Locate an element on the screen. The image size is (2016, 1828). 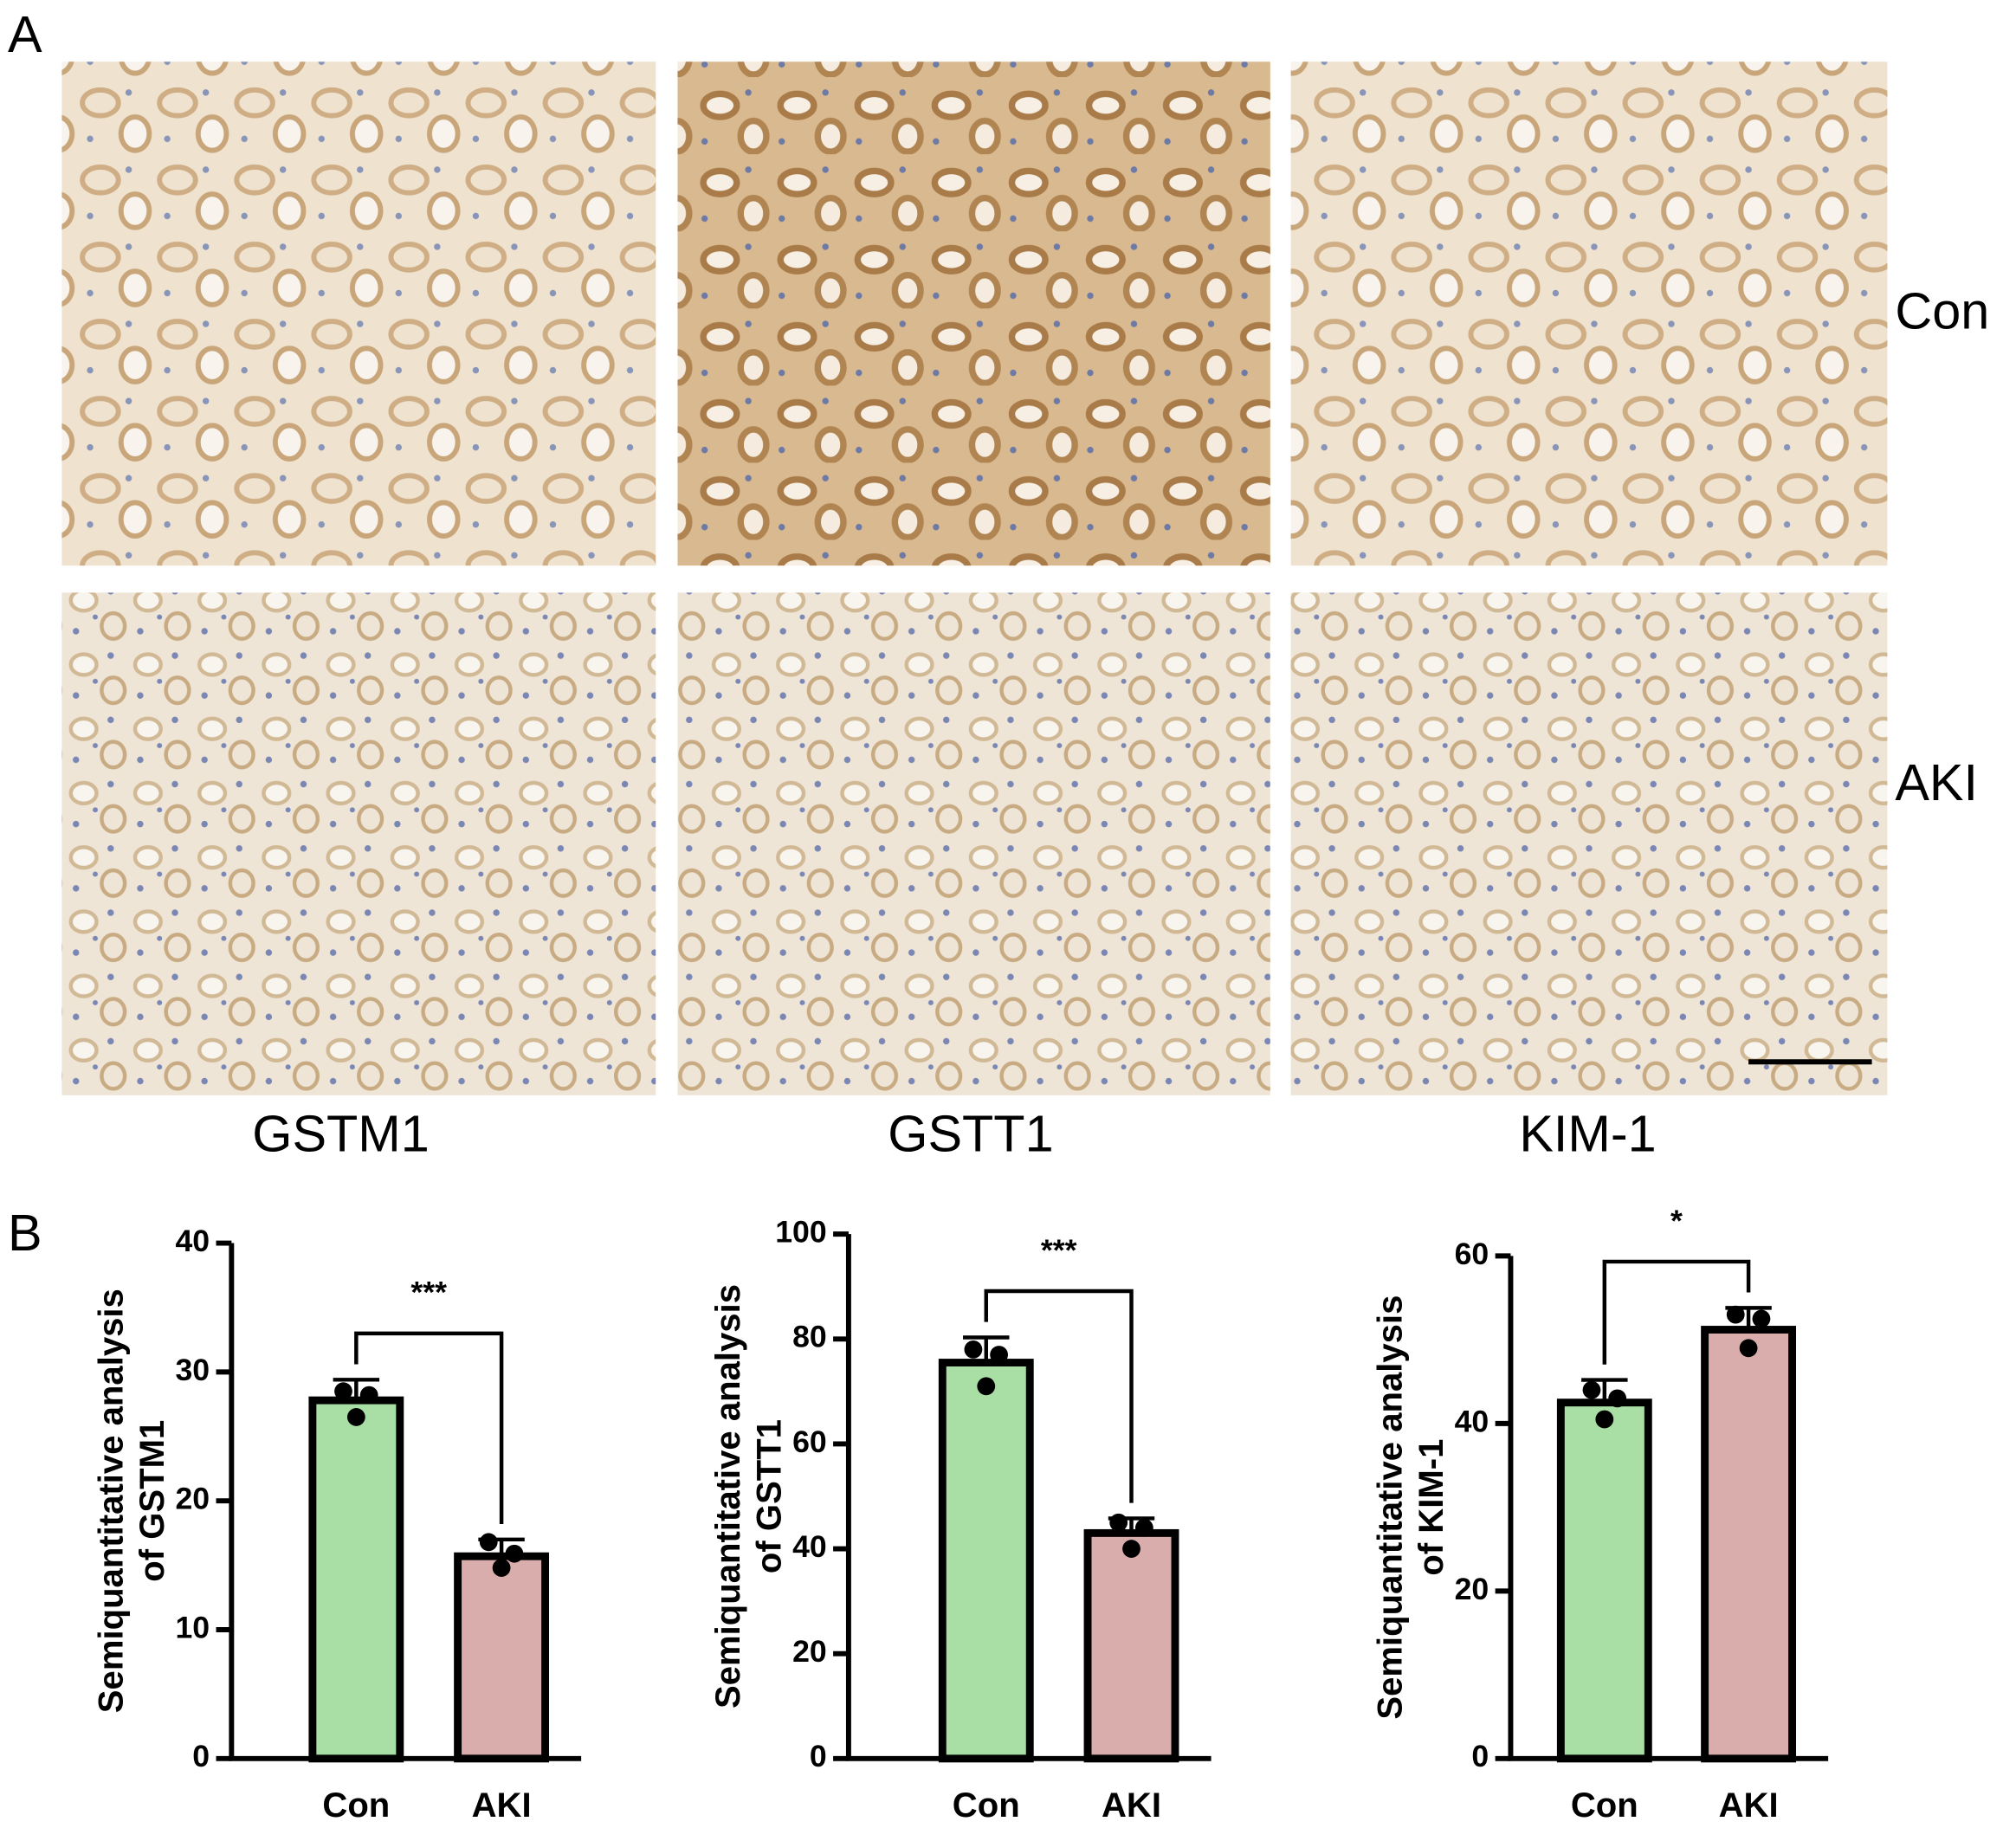
y-tick-label: 30 is located at coordinates (192, 1370).